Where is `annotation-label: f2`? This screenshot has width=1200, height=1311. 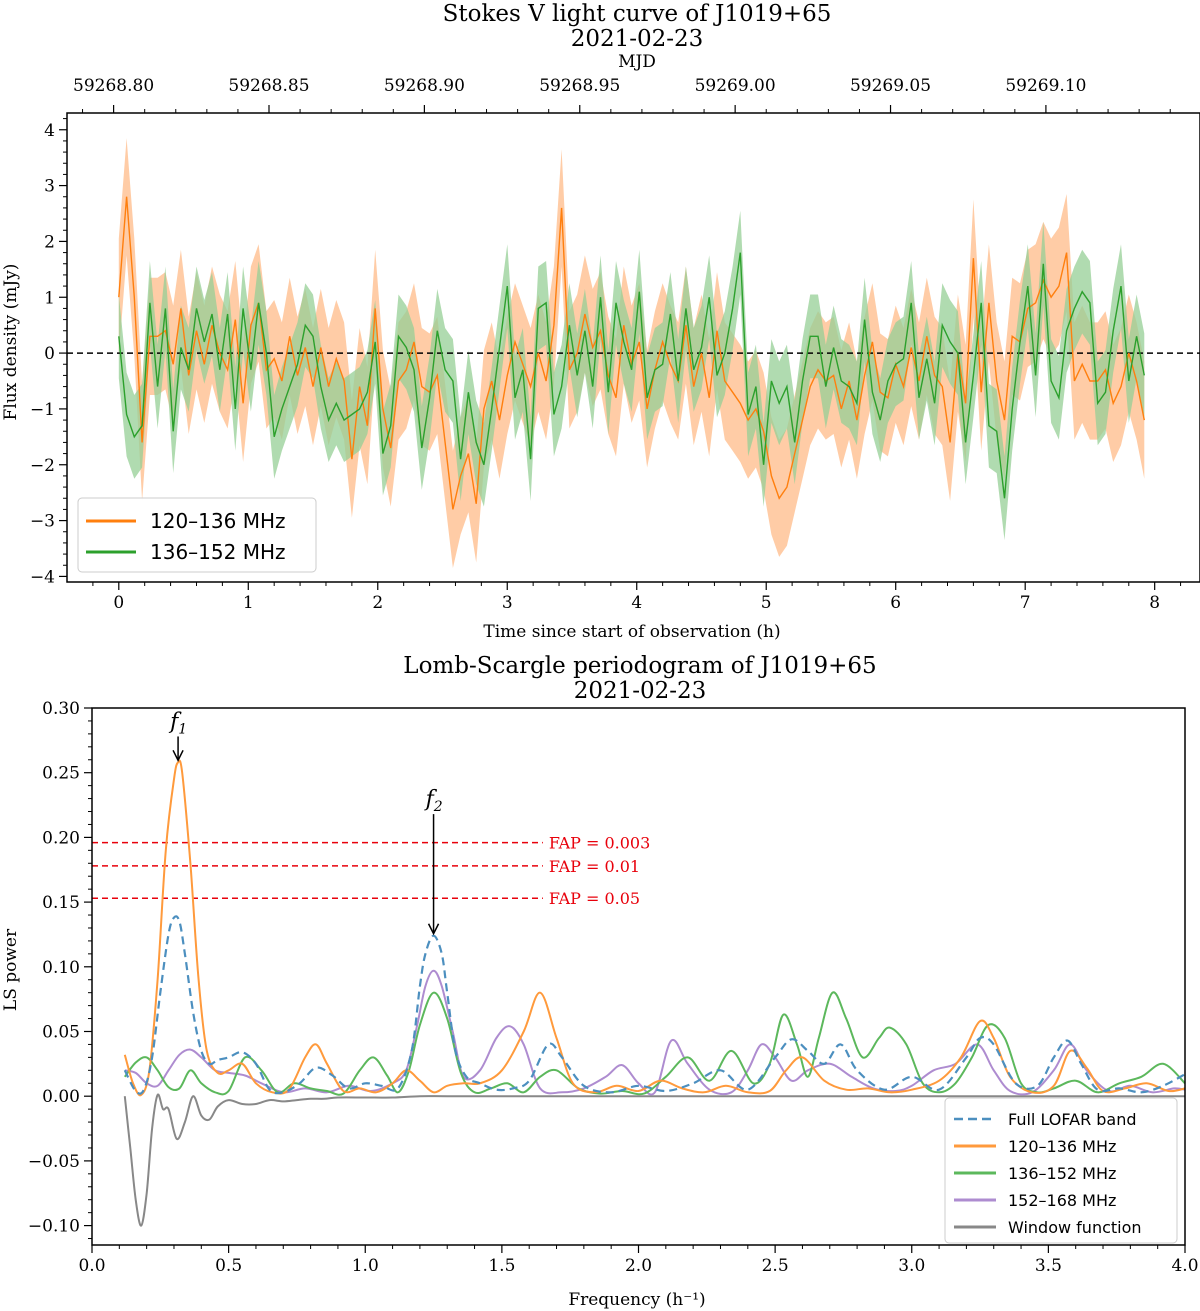 annotation-label: f2 is located at coordinates (433, 801).